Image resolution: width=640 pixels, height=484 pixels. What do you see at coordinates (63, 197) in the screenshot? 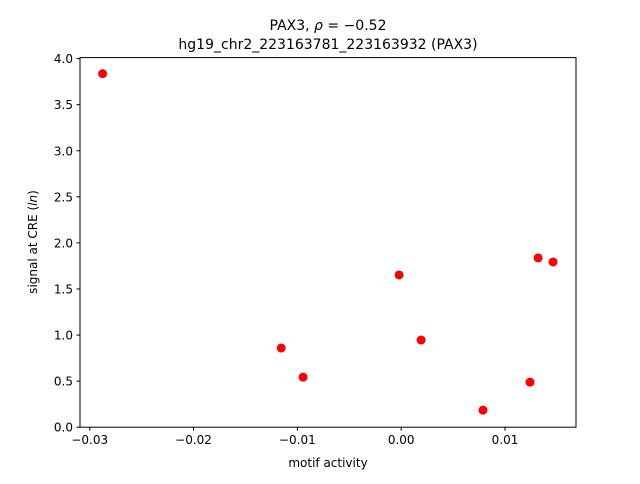
I see `y-tick-label: 2.5` at bounding box center [63, 197].